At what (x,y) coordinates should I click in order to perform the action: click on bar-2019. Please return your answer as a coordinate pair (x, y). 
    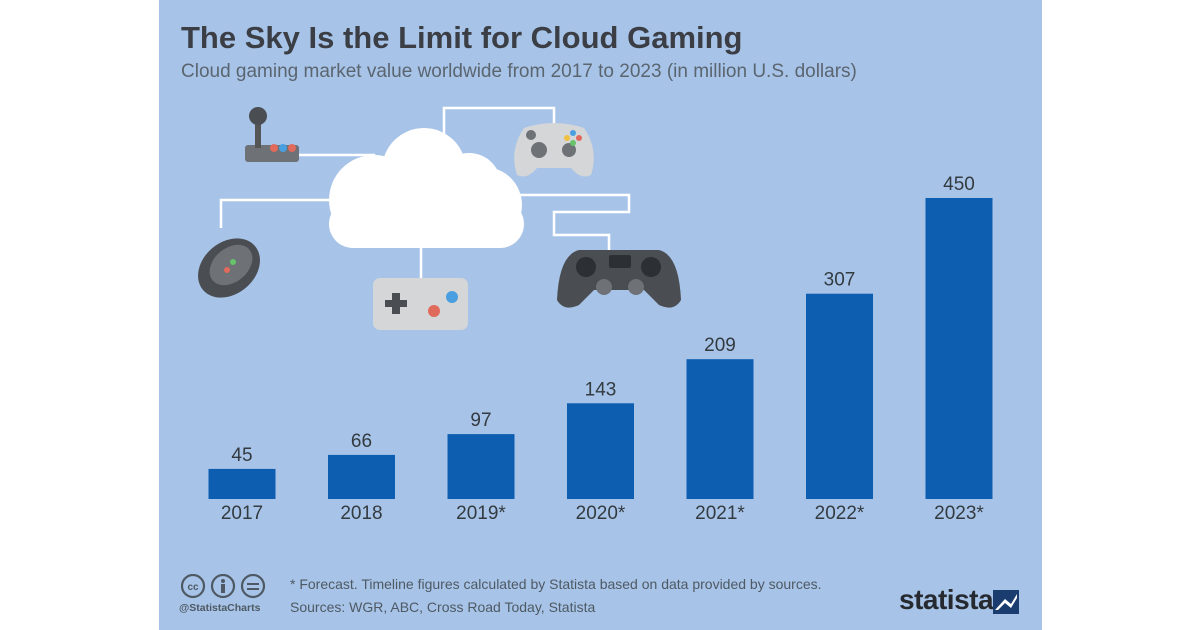
    Looking at the image, I should click on (481, 466).